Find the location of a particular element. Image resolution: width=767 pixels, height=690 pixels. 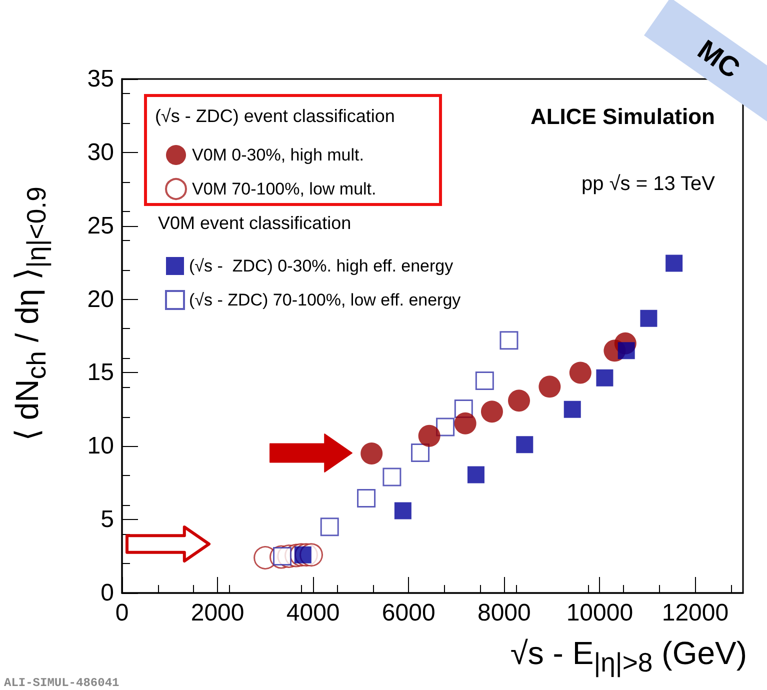

y-tick-label: 0 is located at coordinates (107, 593).